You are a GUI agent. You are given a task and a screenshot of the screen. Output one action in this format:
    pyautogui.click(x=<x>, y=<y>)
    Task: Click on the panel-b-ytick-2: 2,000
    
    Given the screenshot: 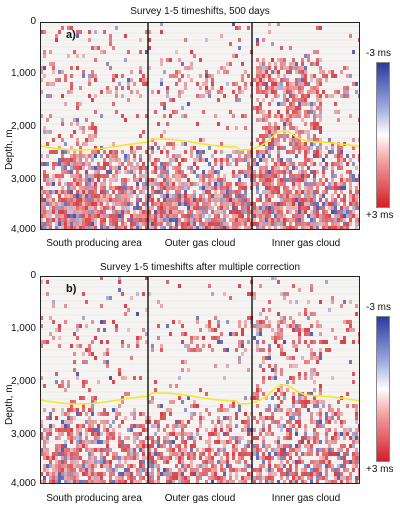 What is the action you would take?
    pyautogui.click(x=23, y=381)
    